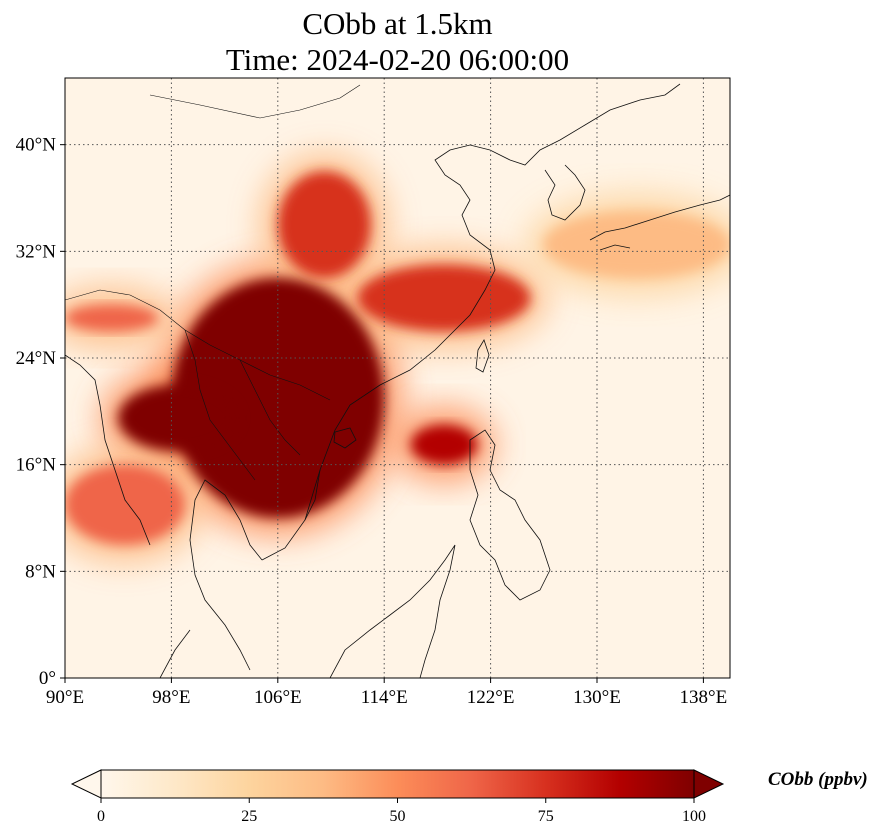 Image resolution: width=887 pixels, height=836 pixels. What do you see at coordinates (36, 465) in the screenshot?
I see `lat-tick-label: 16°N` at bounding box center [36, 465].